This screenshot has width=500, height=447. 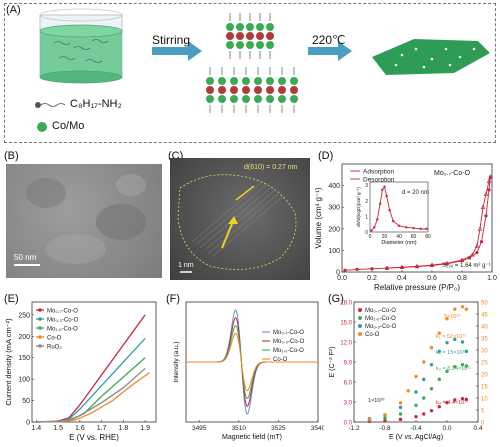 I want to click on scalebar-c-label: 1 nm, so click(x=186, y=265).